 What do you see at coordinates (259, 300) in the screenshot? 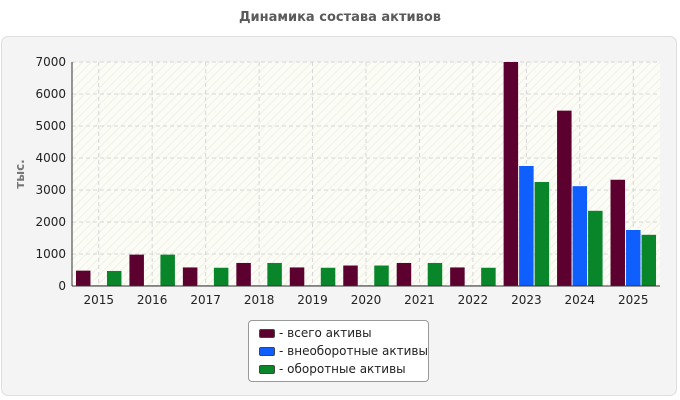
I see `x-tick-label: 2018` at bounding box center [259, 300].